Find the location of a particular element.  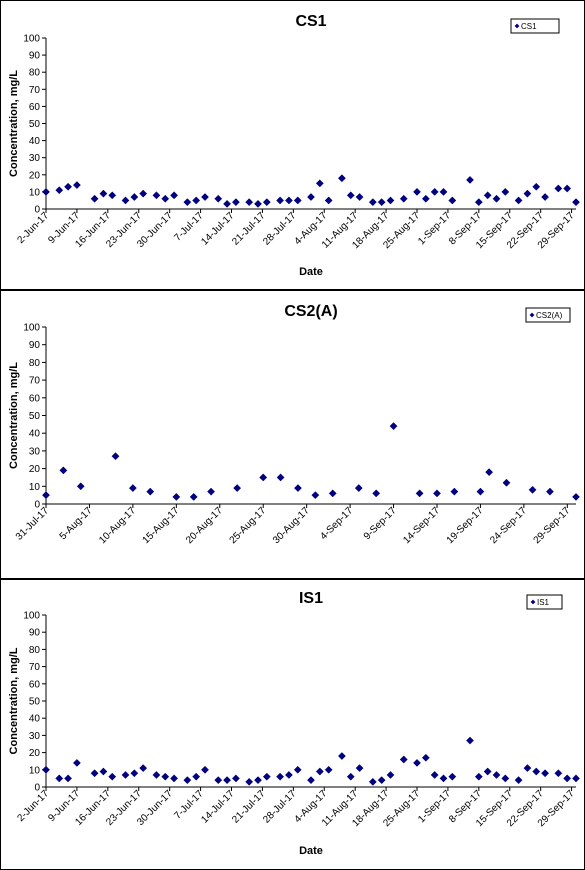

legend-label: IS1 is located at coordinates (543, 602).